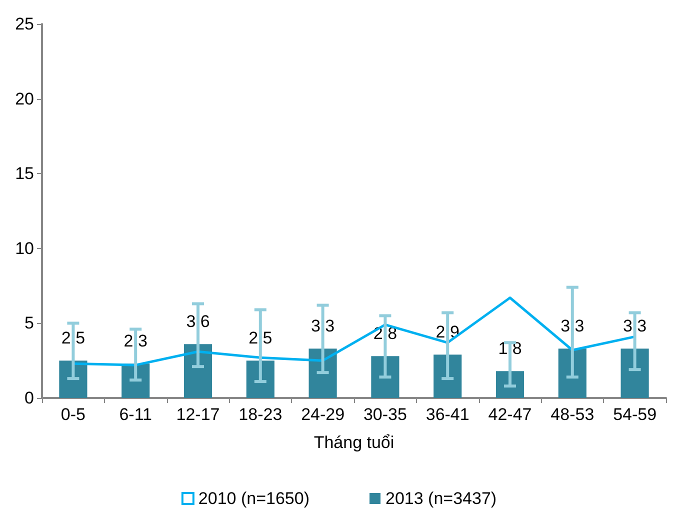 The height and width of the screenshot is (518, 678). I want to click on y-tick-label: 10, so click(24, 248).